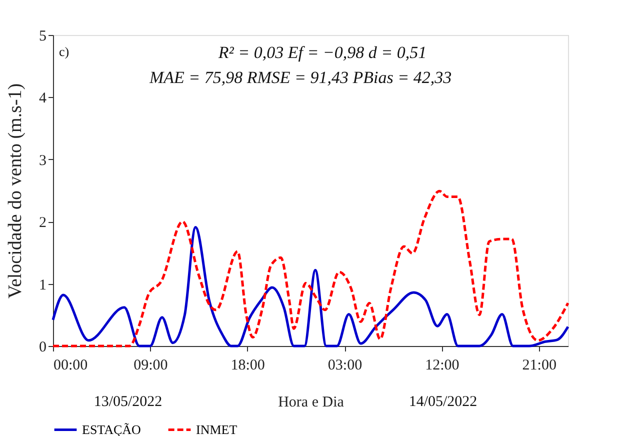 This screenshot has height=436, width=619. What do you see at coordinates (42, 160) in the screenshot?
I see `y-tick-label: 3` at bounding box center [42, 160].